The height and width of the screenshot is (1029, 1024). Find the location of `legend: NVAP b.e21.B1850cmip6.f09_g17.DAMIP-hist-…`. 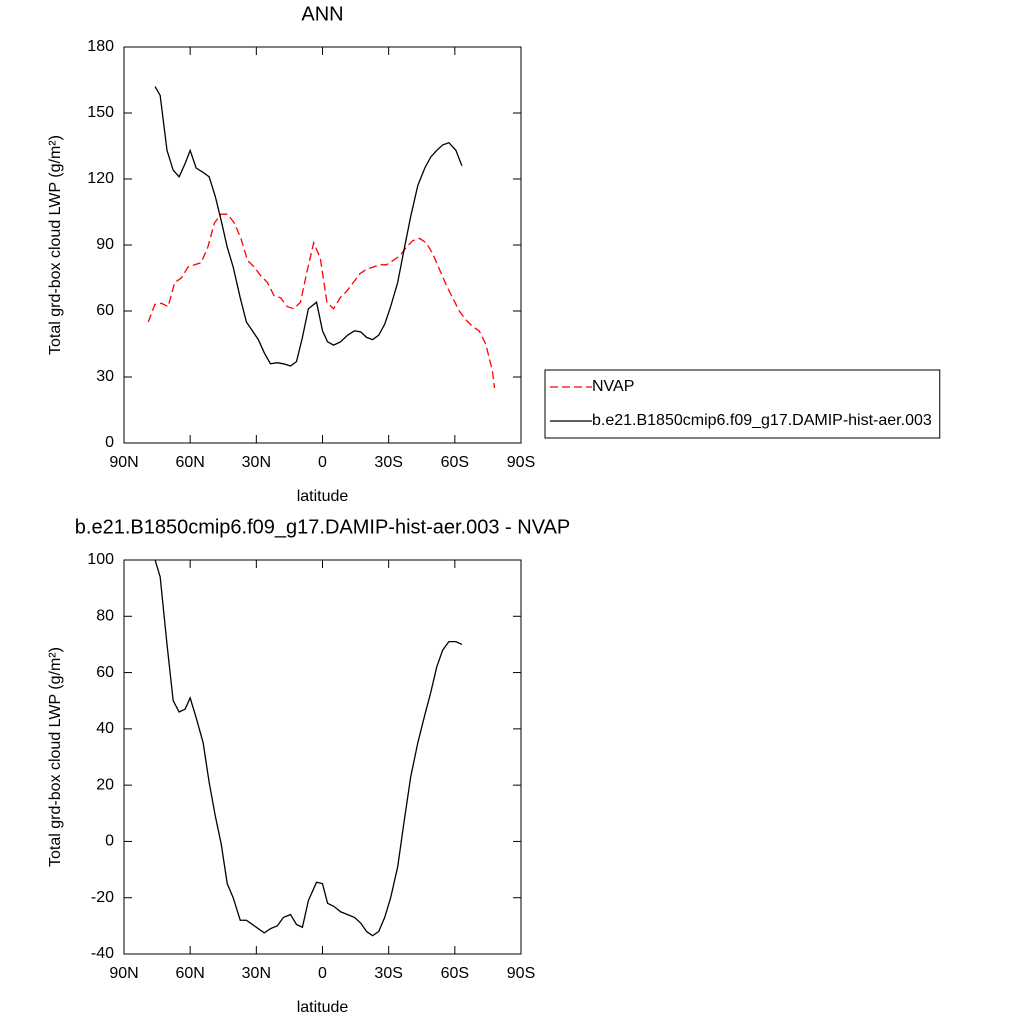

legend: NVAP b.e21.B1850cmip6.f09_g17.DAMIP-hist-… is located at coordinates (742, 404).